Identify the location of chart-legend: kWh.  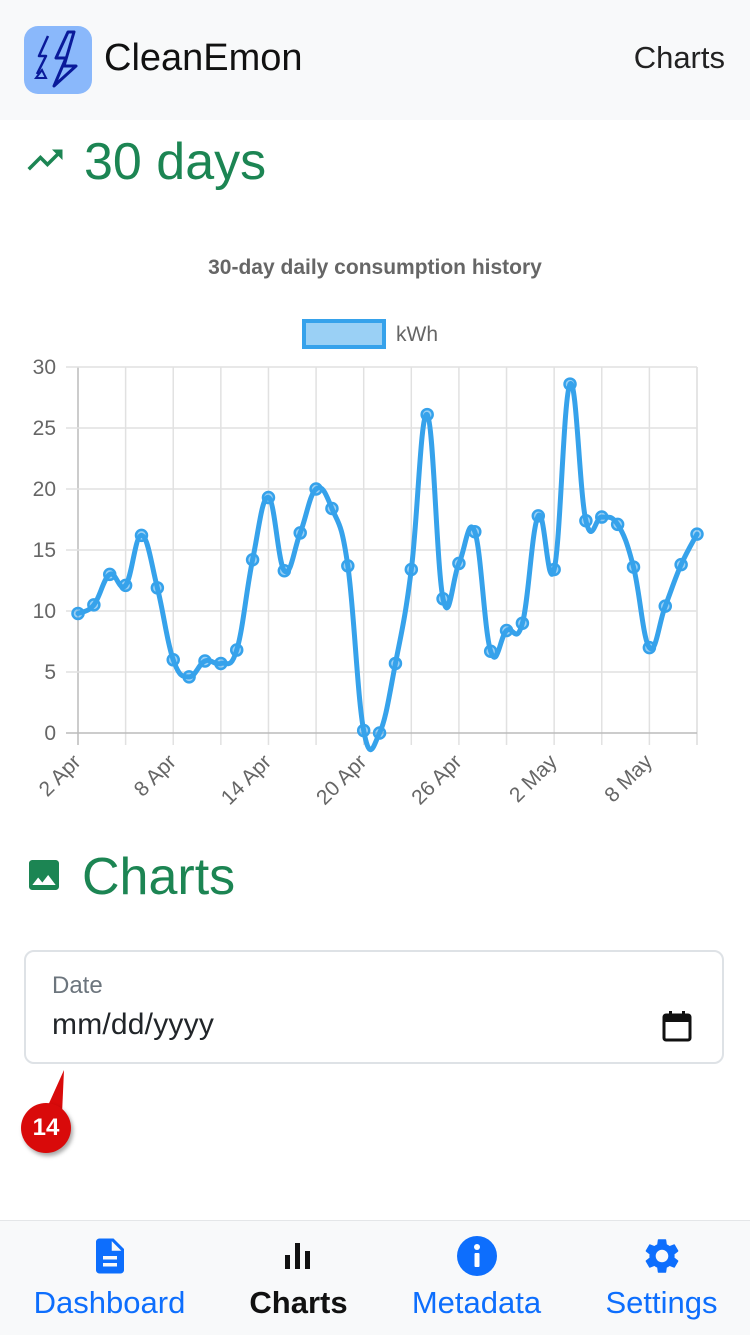
(370, 334).